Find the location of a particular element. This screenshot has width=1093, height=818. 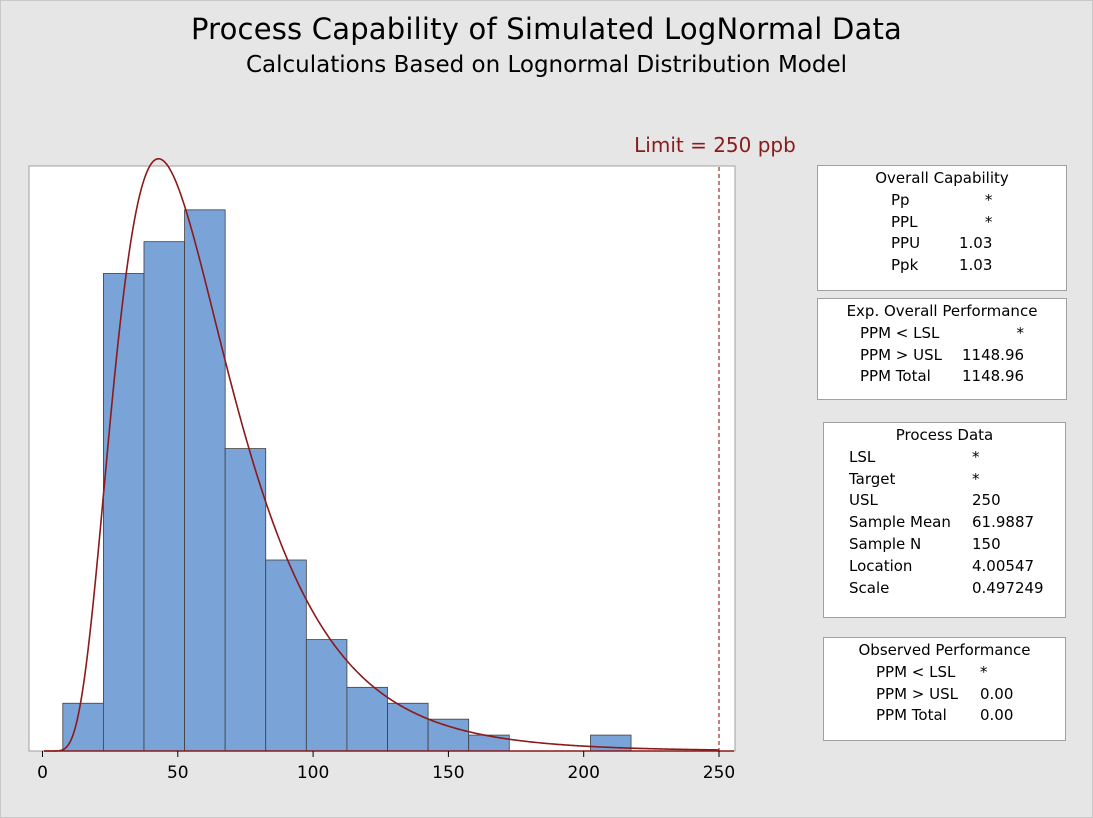

x-tick-label: 100 is located at coordinates (313, 773).